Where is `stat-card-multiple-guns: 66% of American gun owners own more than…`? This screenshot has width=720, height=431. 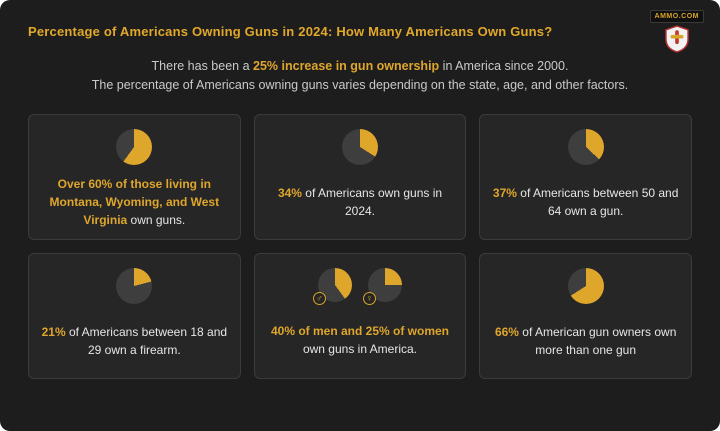
stat-card-multiple-guns: 66% of American gun owners own more than… is located at coordinates (585, 315).